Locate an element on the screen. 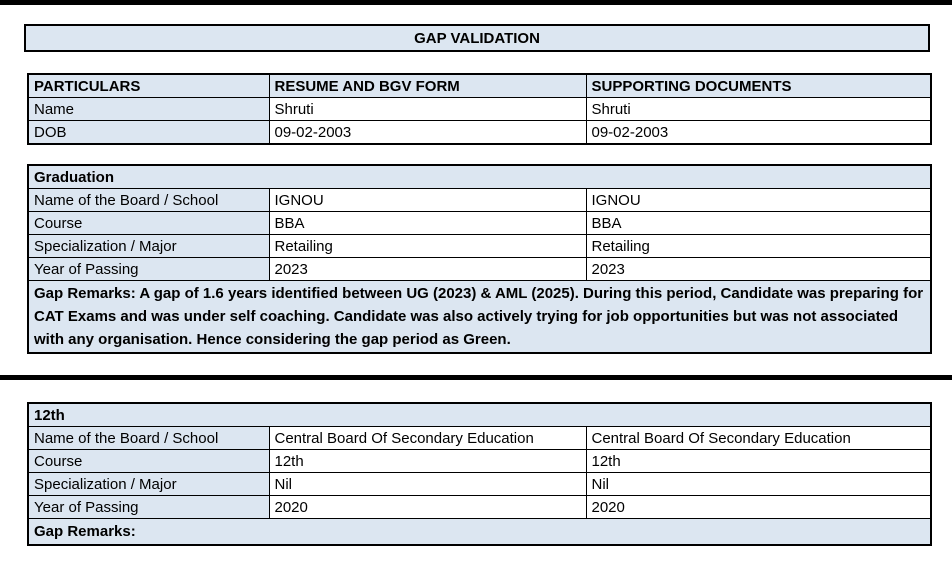  graduation-specialization-supporting-value: Retailing is located at coordinates (758, 246).